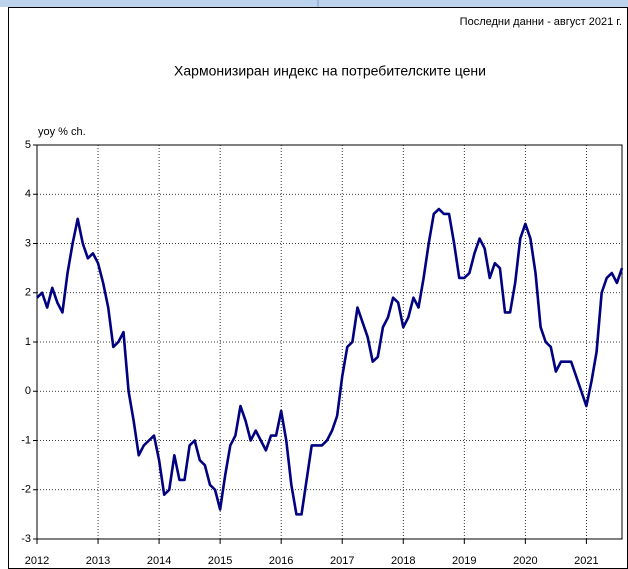 The height and width of the screenshot is (569, 628). I want to click on top-strip, so click(314, 3).